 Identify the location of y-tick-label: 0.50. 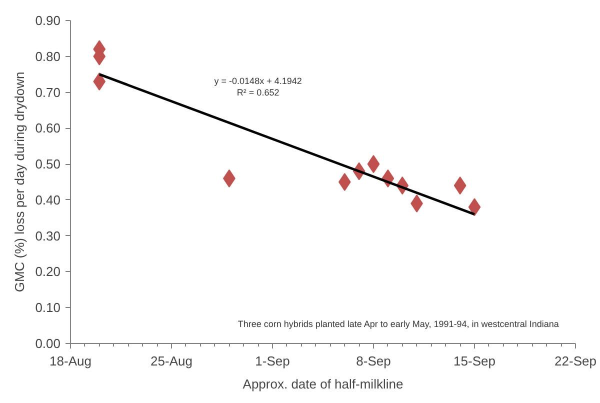
(48, 164).